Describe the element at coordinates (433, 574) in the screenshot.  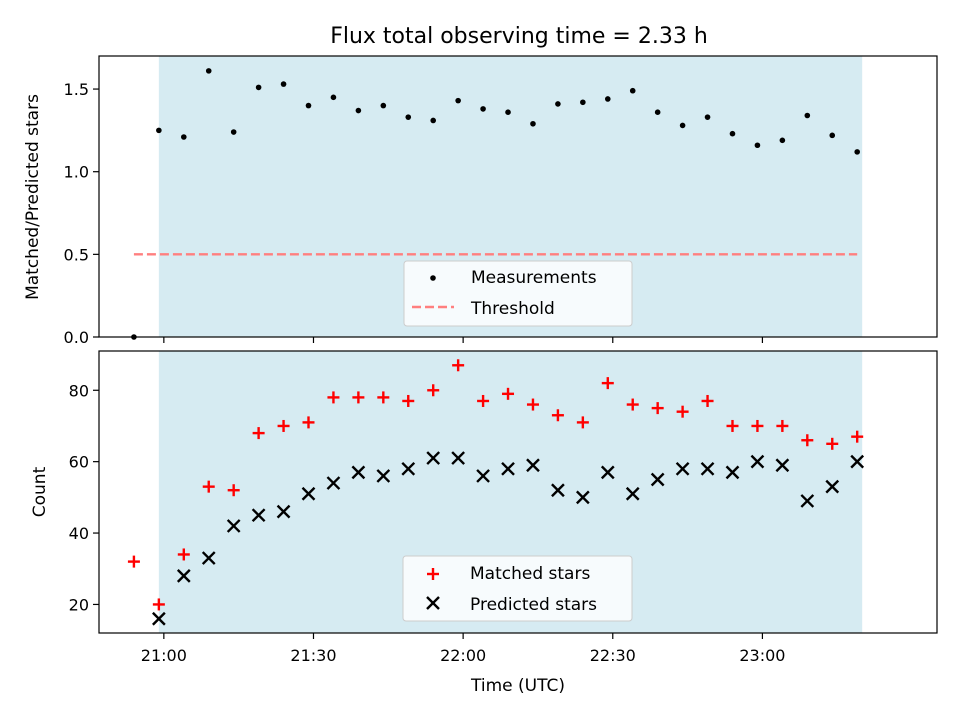
I see `legend-plus-marker` at that location.